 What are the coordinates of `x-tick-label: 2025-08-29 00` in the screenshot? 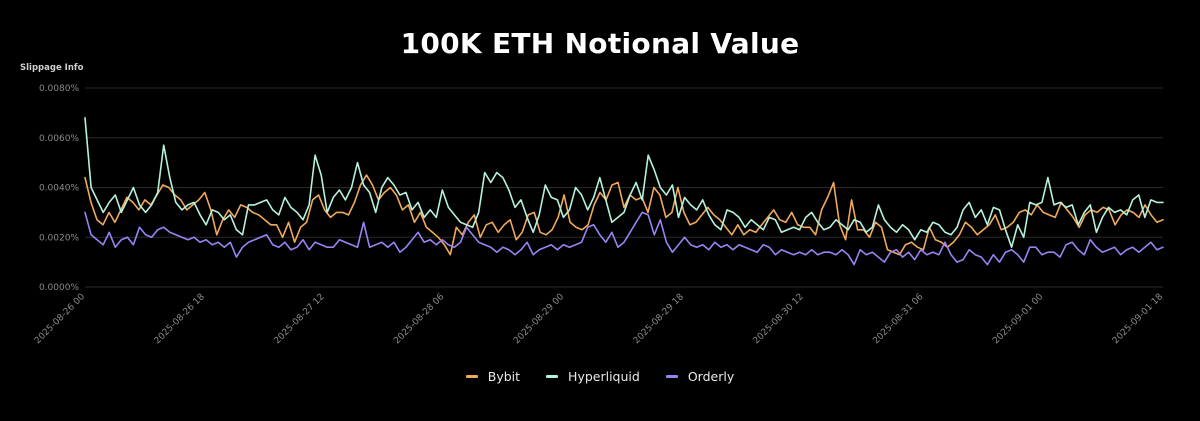 It's located at (539, 319).